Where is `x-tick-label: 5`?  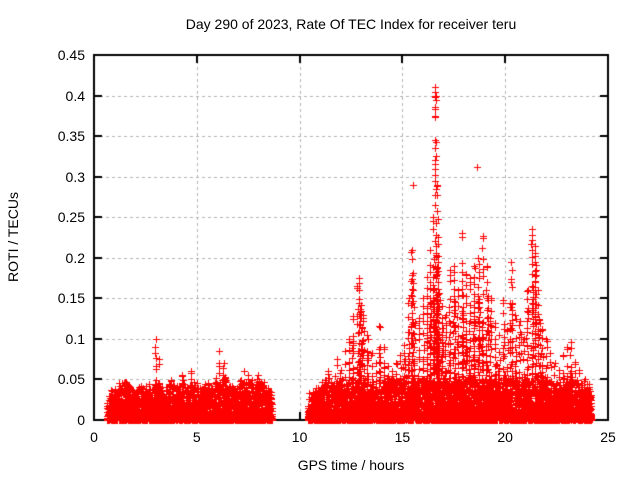 x-tick-label: 5 is located at coordinates (196, 437).